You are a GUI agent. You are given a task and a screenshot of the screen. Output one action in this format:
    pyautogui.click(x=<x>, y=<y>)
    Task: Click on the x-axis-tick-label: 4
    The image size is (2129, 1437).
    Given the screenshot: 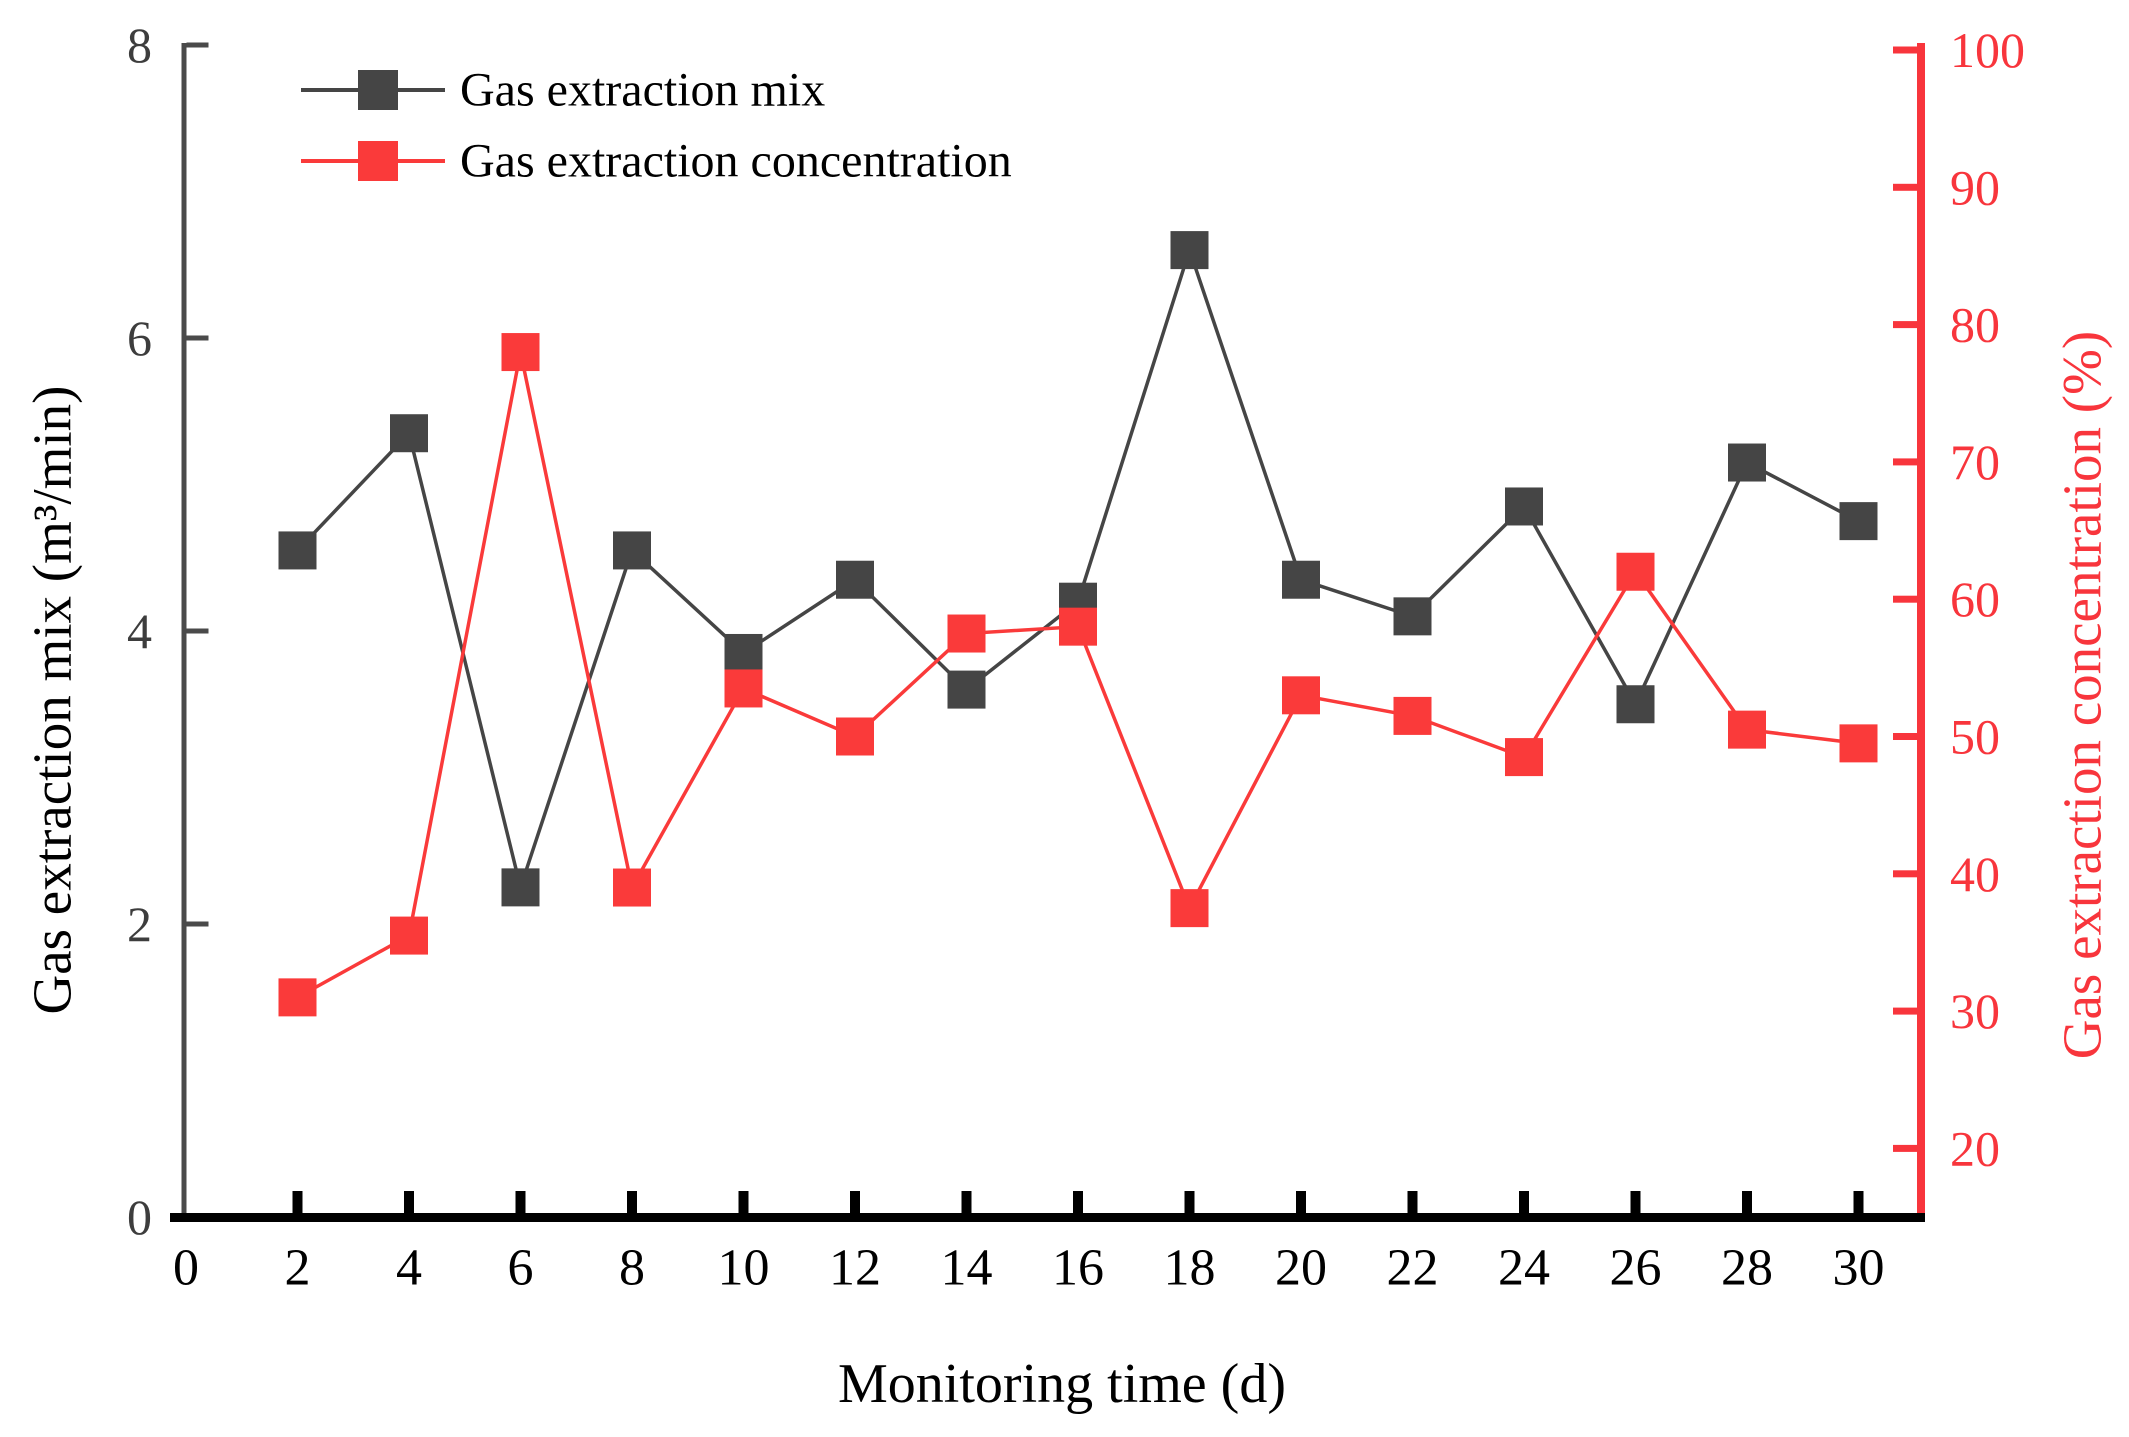 What is the action you would take?
    pyautogui.click(x=409, y=1268)
    